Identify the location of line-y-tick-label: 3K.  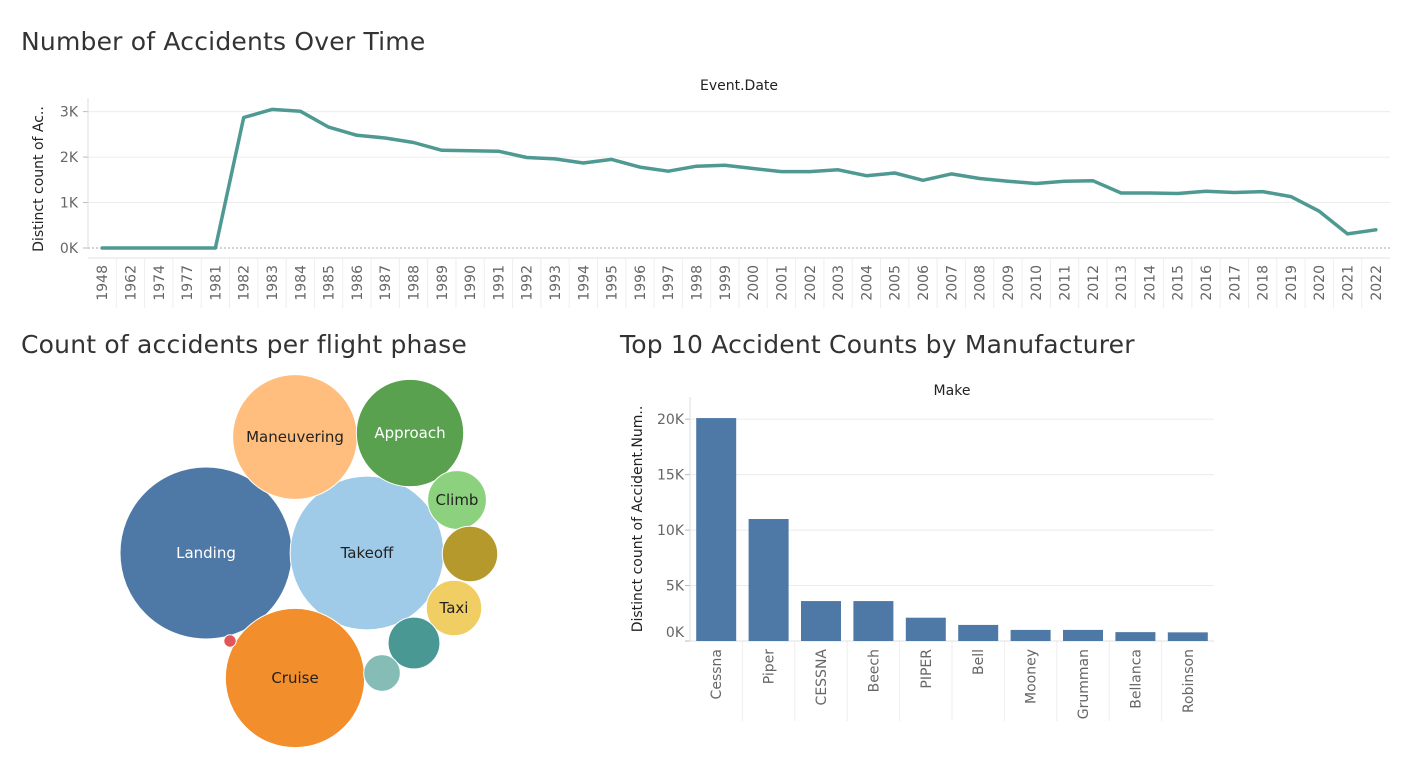
(69, 113).